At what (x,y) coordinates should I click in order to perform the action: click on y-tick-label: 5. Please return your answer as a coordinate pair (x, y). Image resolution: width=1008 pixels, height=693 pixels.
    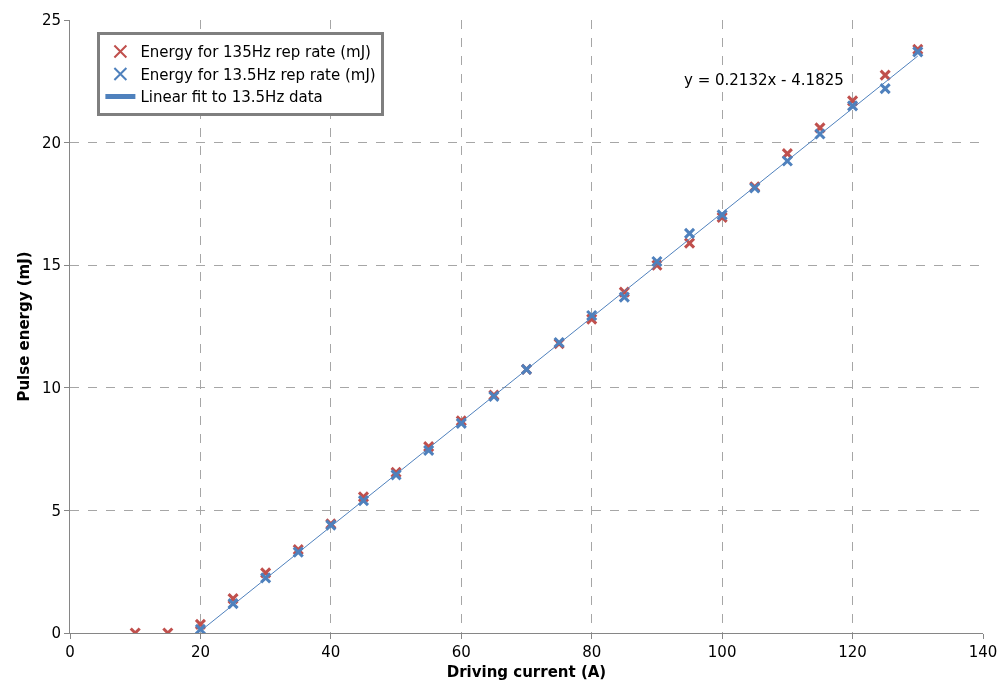
    Looking at the image, I should click on (56, 510).